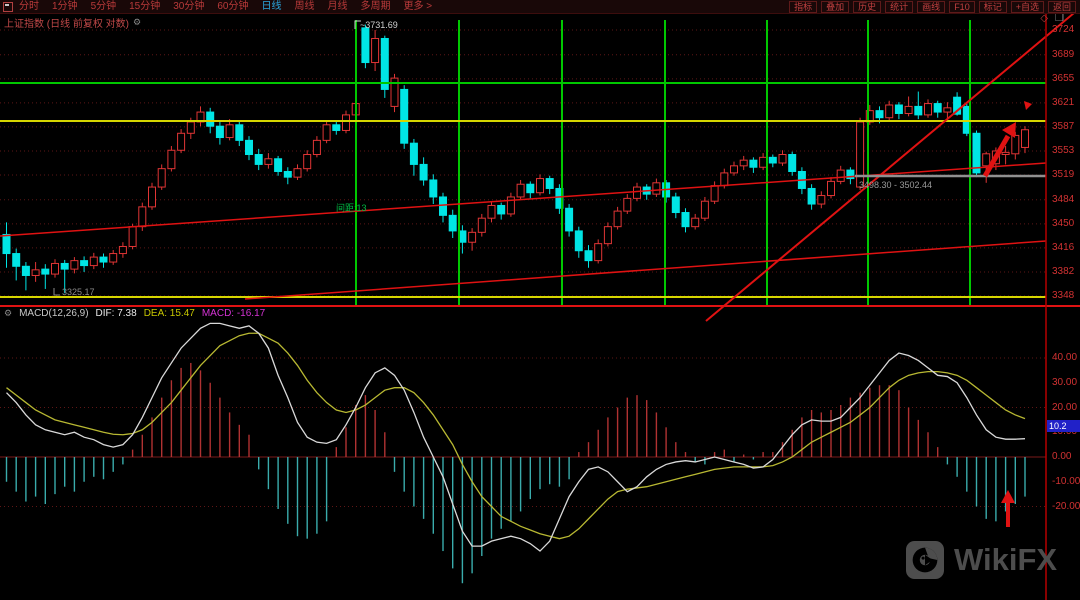 Image resolution: width=1080 pixels, height=600 pixels. I want to click on wikifx-watermark: WikiFX, so click(981, 560).